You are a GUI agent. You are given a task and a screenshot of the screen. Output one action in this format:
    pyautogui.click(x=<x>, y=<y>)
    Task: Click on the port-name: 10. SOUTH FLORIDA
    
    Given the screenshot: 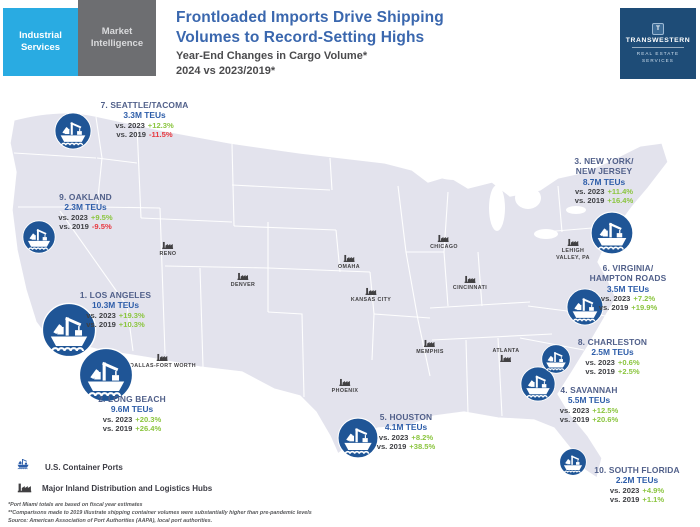 What is the action you would take?
    pyautogui.click(x=637, y=470)
    